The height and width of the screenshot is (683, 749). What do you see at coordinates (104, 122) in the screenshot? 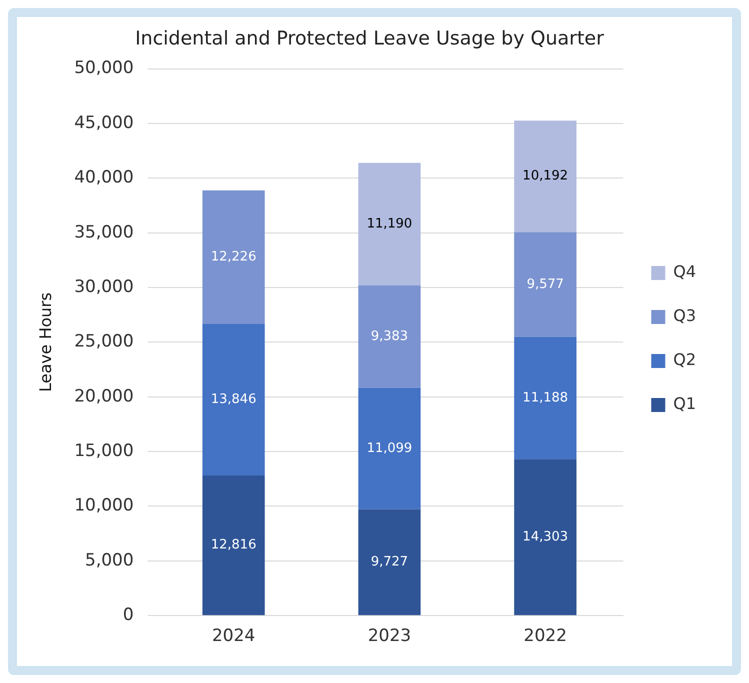
I see `y-tick-label: 45,000` at bounding box center [104, 122].